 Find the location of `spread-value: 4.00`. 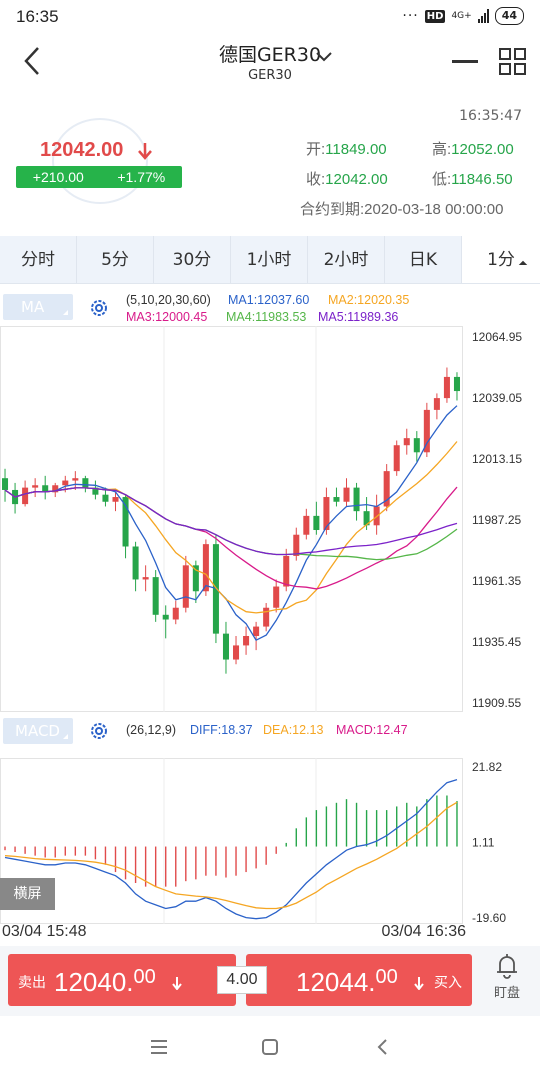

spread-value: 4.00 is located at coordinates (242, 980).